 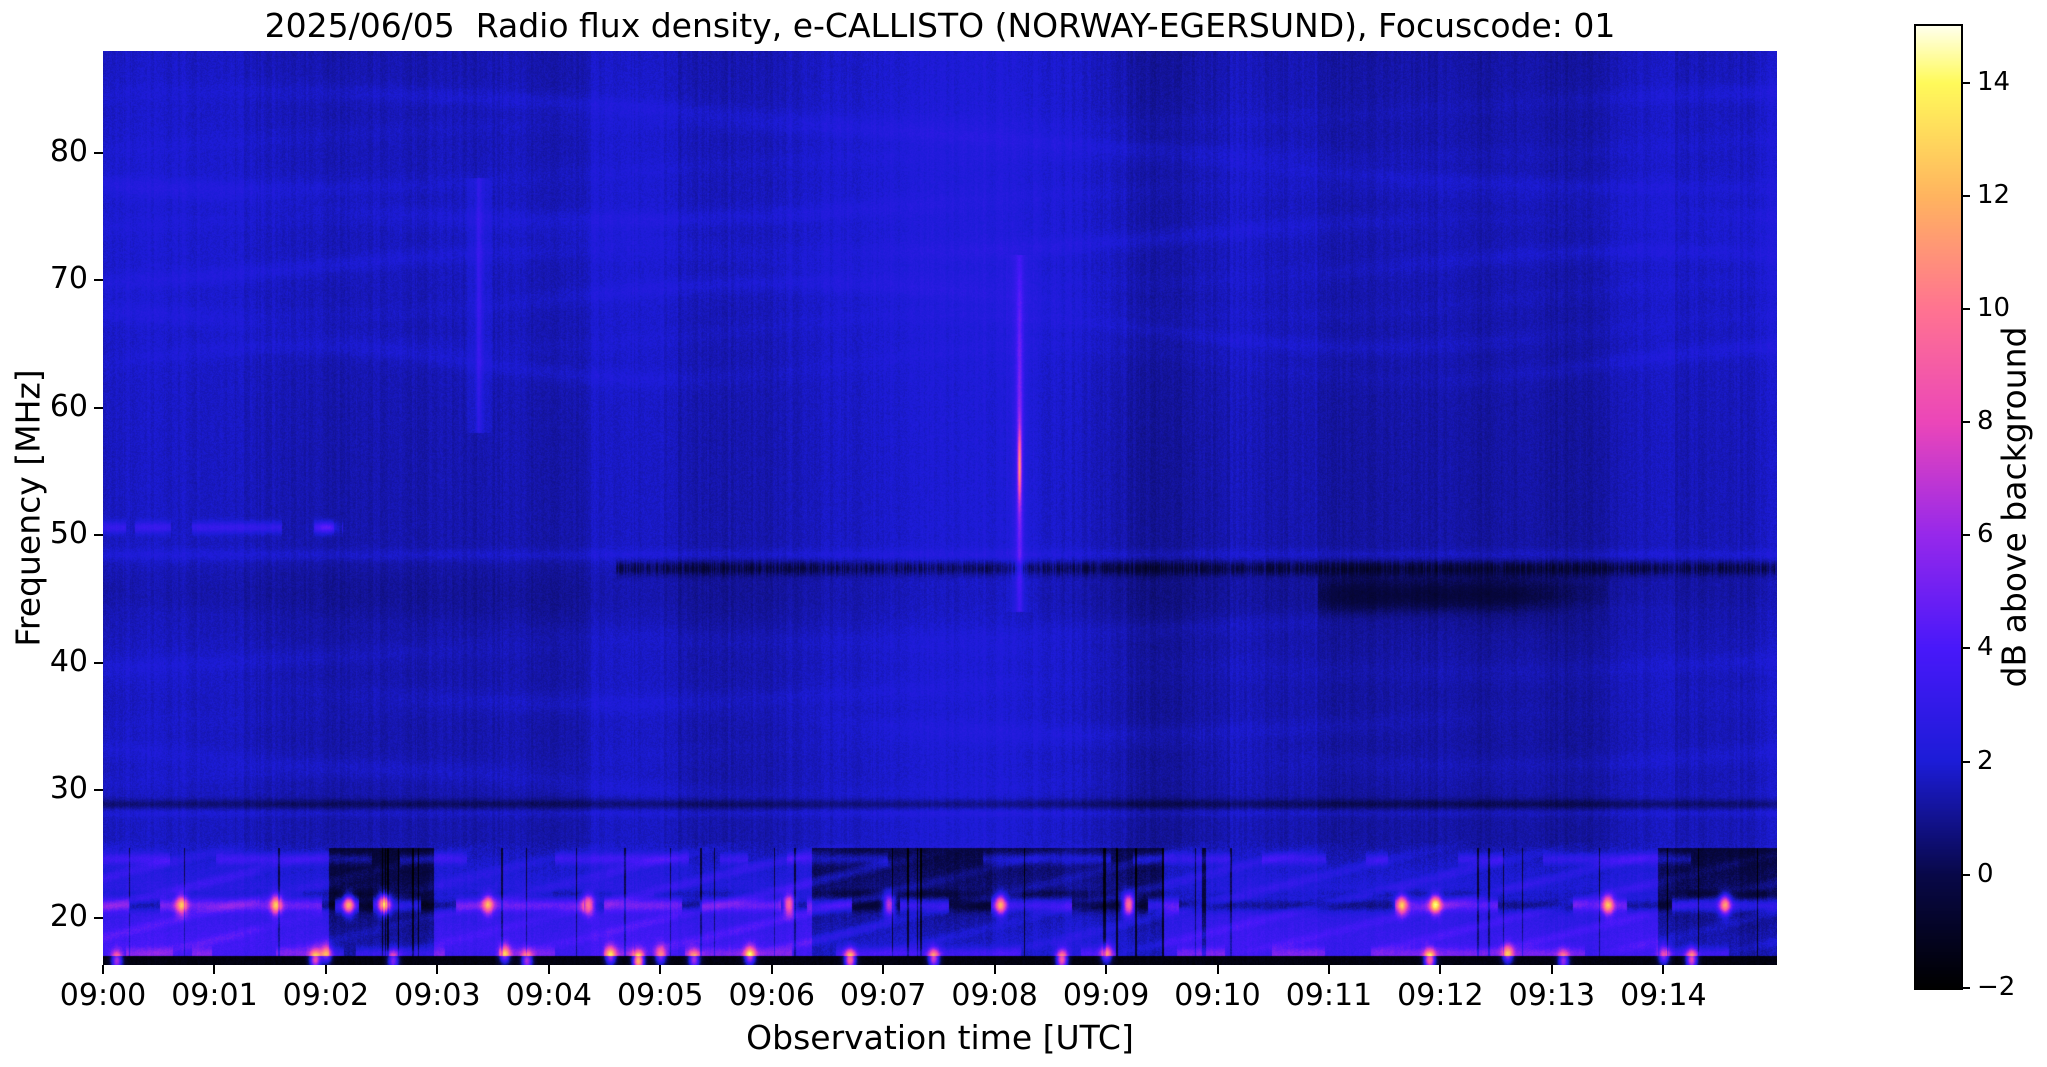 I want to click on colorbar-tick-label: 0, so click(x=1985, y=873).